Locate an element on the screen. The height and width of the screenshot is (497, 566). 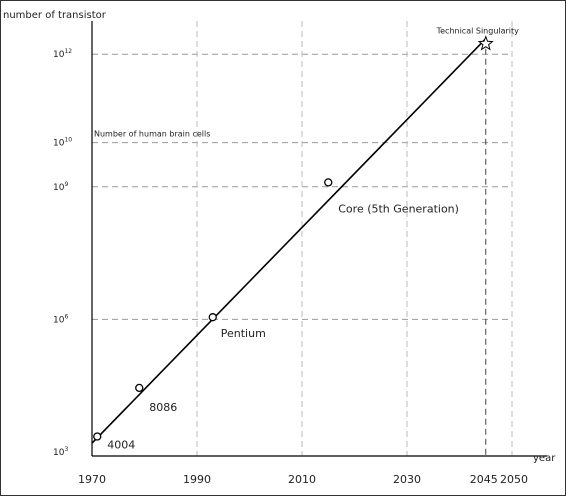
y-tick-exponent: 10 is located at coordinates (68, 140).